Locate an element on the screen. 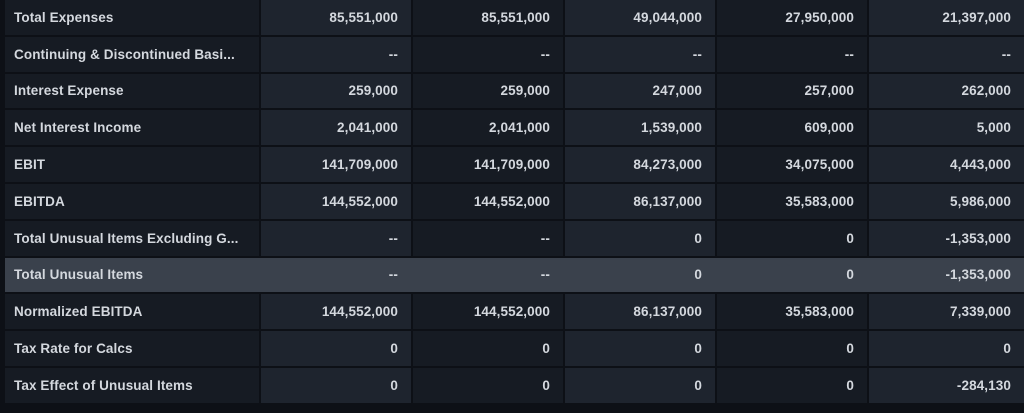  value-cell-4: 27,950,000 is located at coordinates (792, 17).